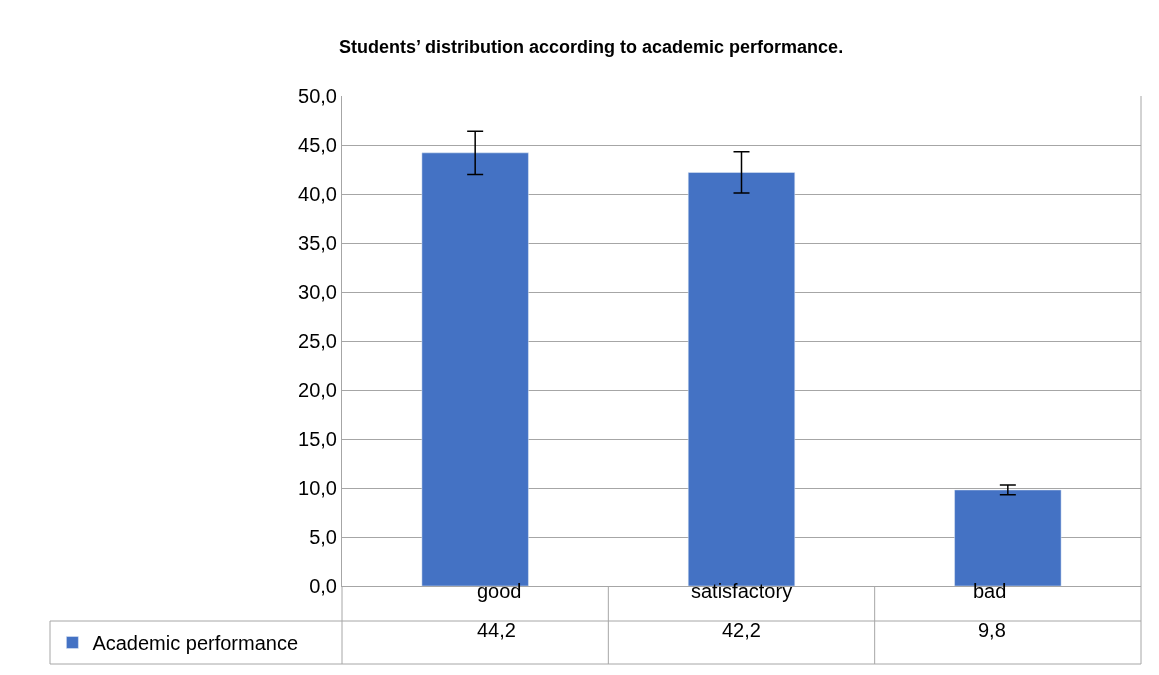 This screenshot has height=675, width=1159. I want to click on data-label: 44,2, so click(496, 630).